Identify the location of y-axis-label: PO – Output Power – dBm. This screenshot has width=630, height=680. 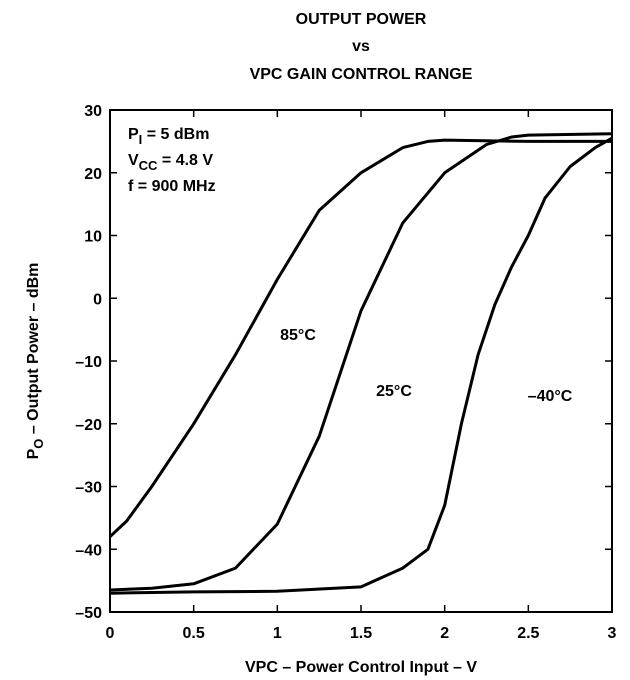
(35, 361).